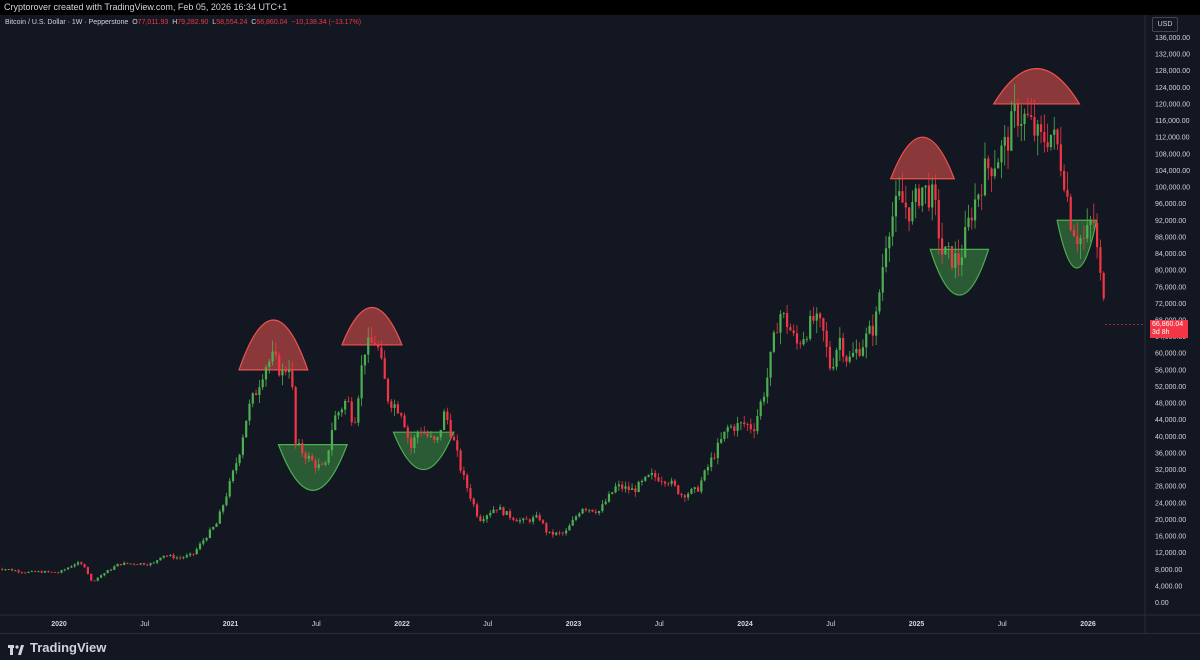 The image size is (1200, 660). What do you see at coordinates (402, 624) in the screenshot?
I see `time-tick-label: 2022` at bounding box center [402, 624].